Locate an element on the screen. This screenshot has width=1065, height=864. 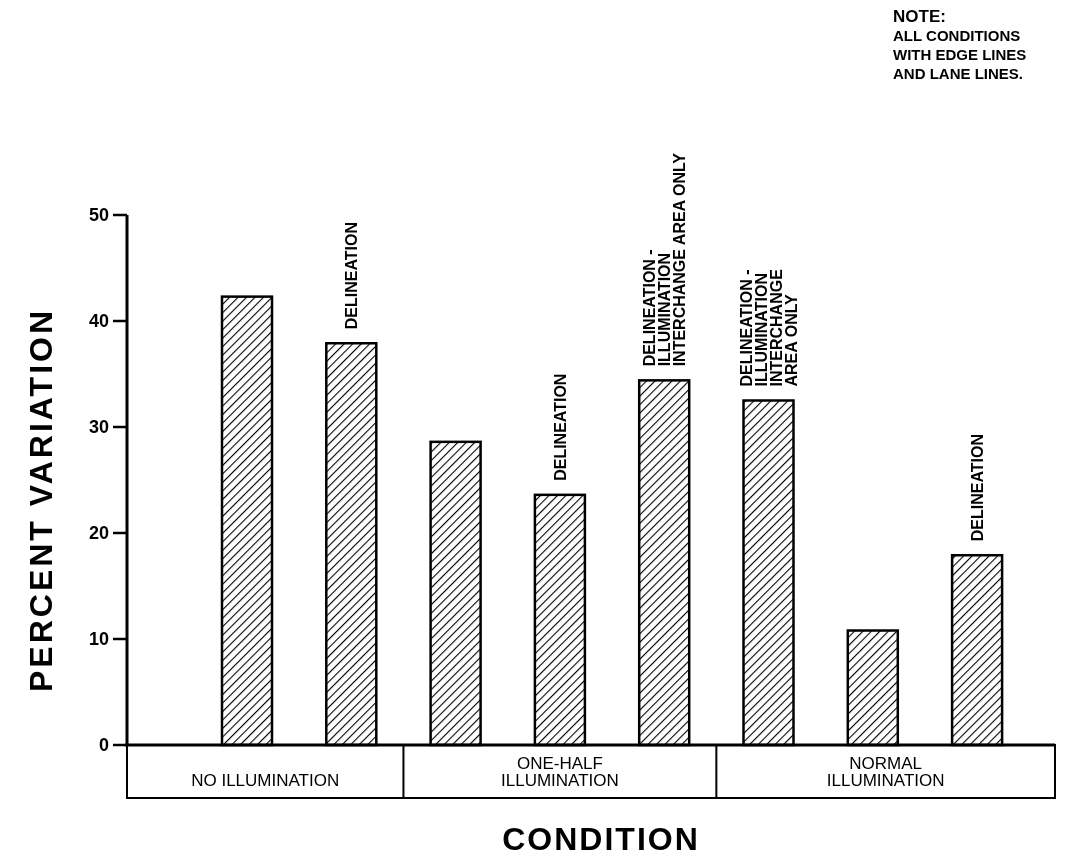
y-tick-label: 20 is located at coordinates (98, 533).